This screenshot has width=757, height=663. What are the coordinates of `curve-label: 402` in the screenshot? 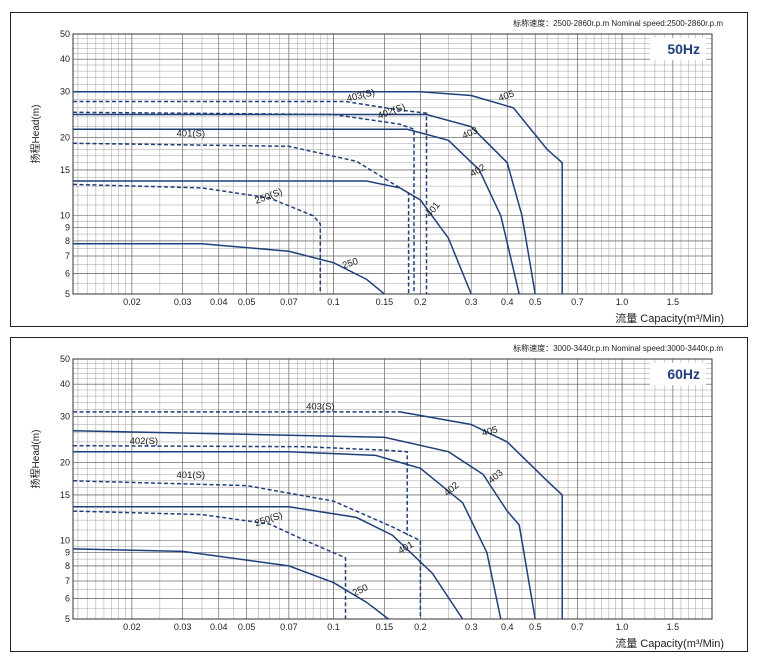 It's located at (451, 489).